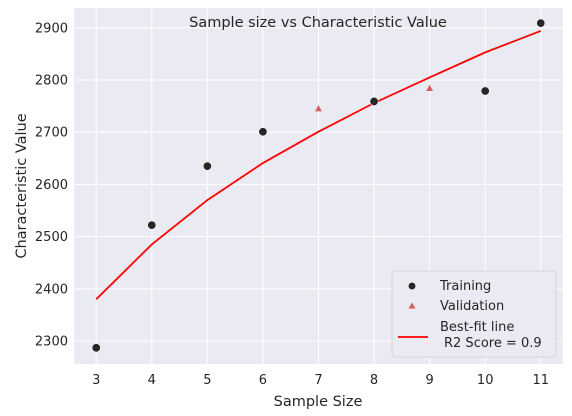 Image resolution: width=572 pixels, height=416 pixels. What do you see at coordinates (51, 289) in the screenshot?
I see `y-tick-label: 2400` at bounding box center [51, 289].